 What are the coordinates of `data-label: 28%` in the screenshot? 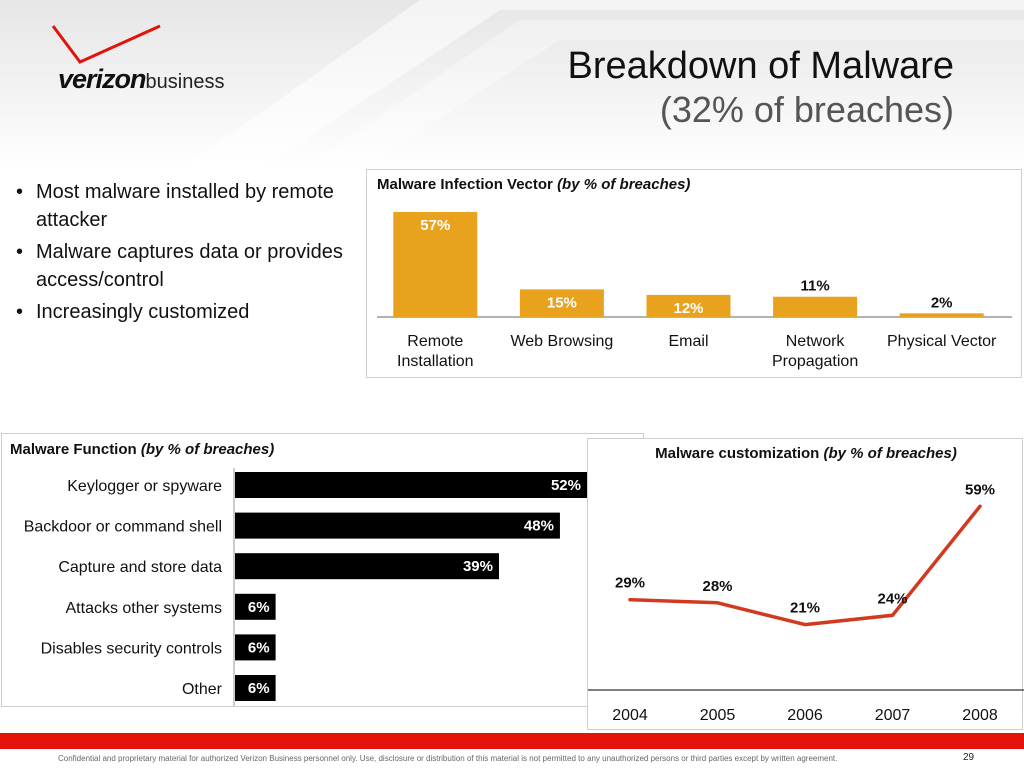 It's located at (717, 586).